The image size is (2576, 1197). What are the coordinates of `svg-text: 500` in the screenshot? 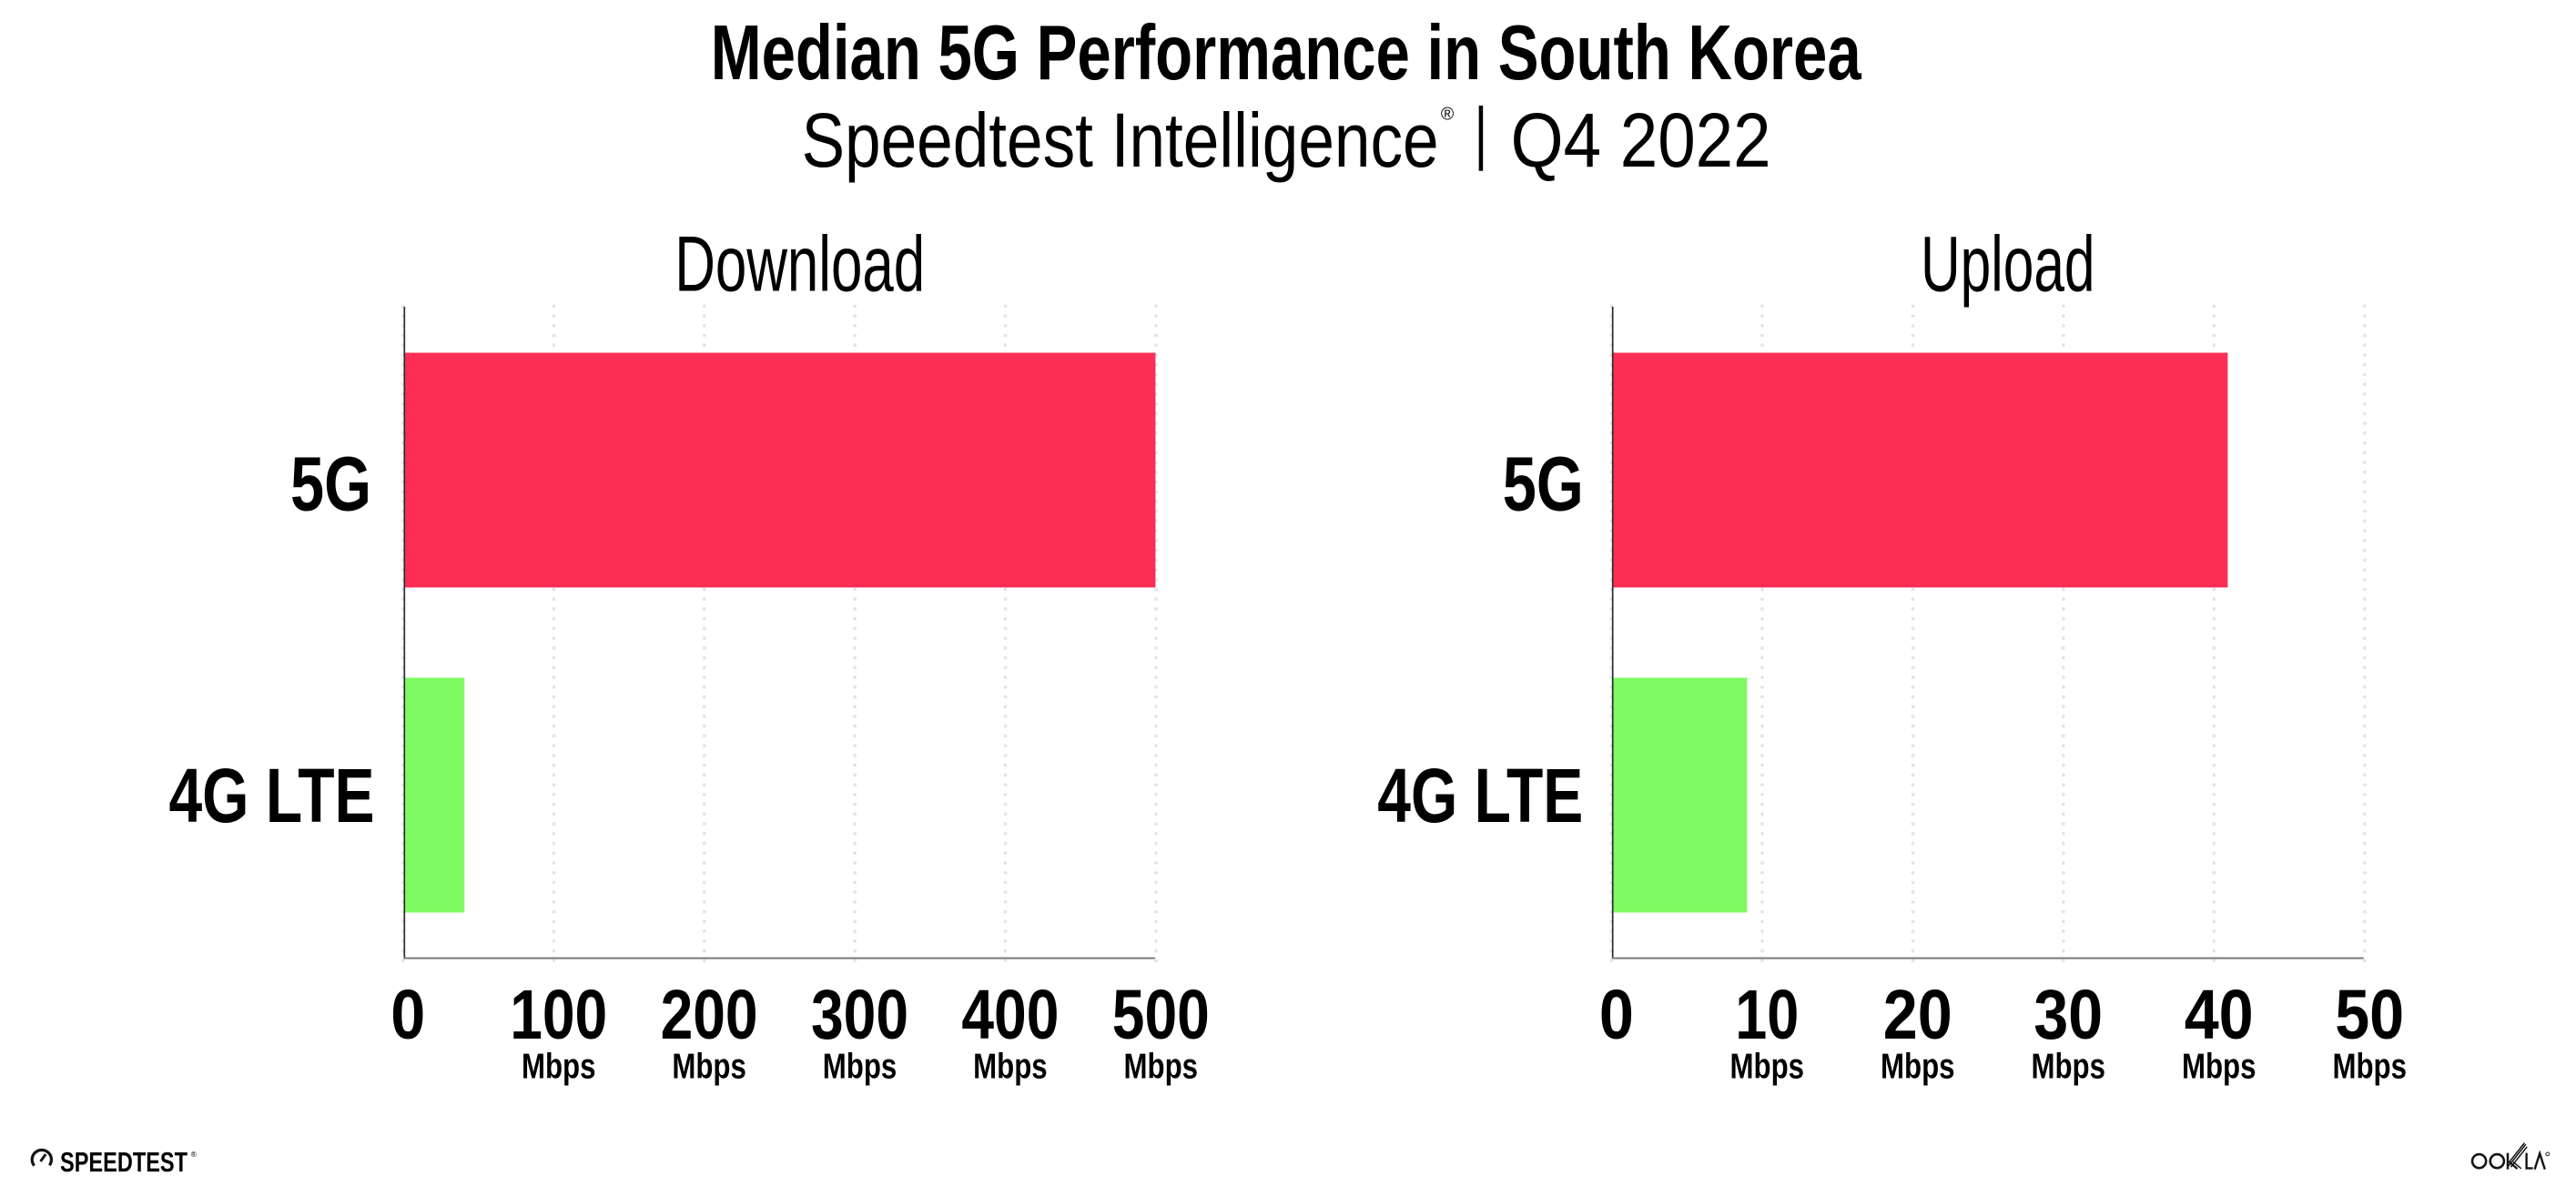 It's located at (1161, 1015).